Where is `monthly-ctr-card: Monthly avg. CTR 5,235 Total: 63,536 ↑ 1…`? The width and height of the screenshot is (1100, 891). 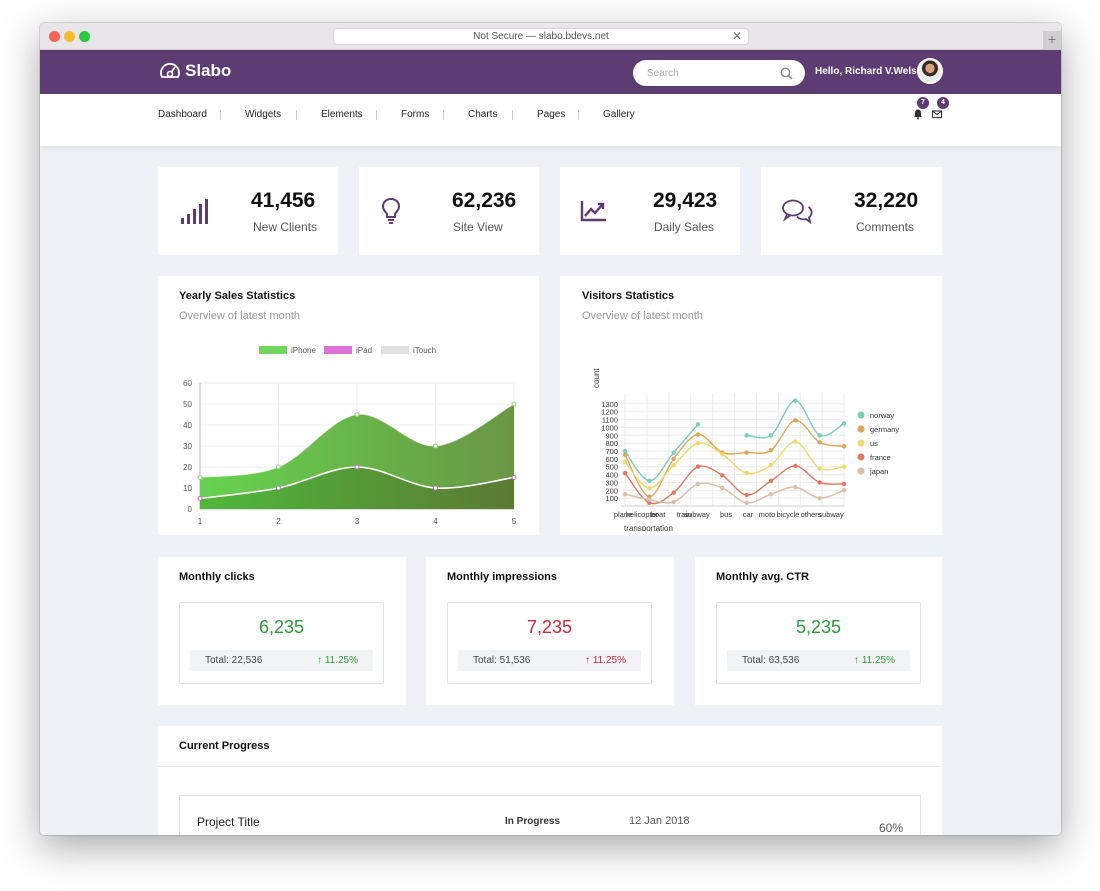 monthly-ctr-card: Monthly avg. CTR 5,235 Total: 63,536 ↑ 1… is located at coordinates (818, 631).